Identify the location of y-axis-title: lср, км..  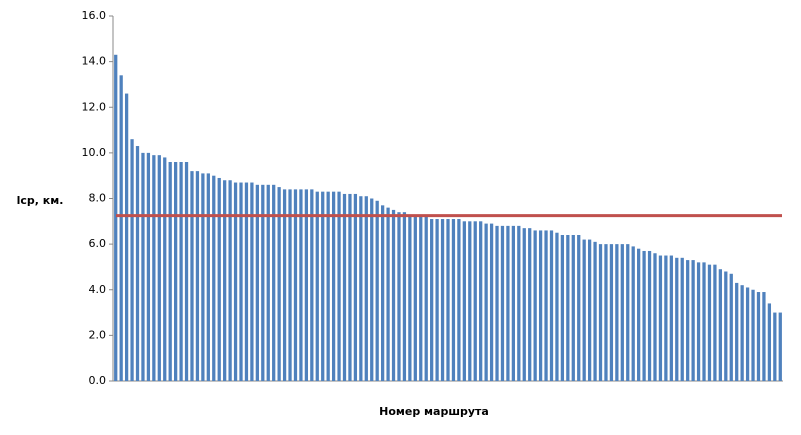
(40, 200).